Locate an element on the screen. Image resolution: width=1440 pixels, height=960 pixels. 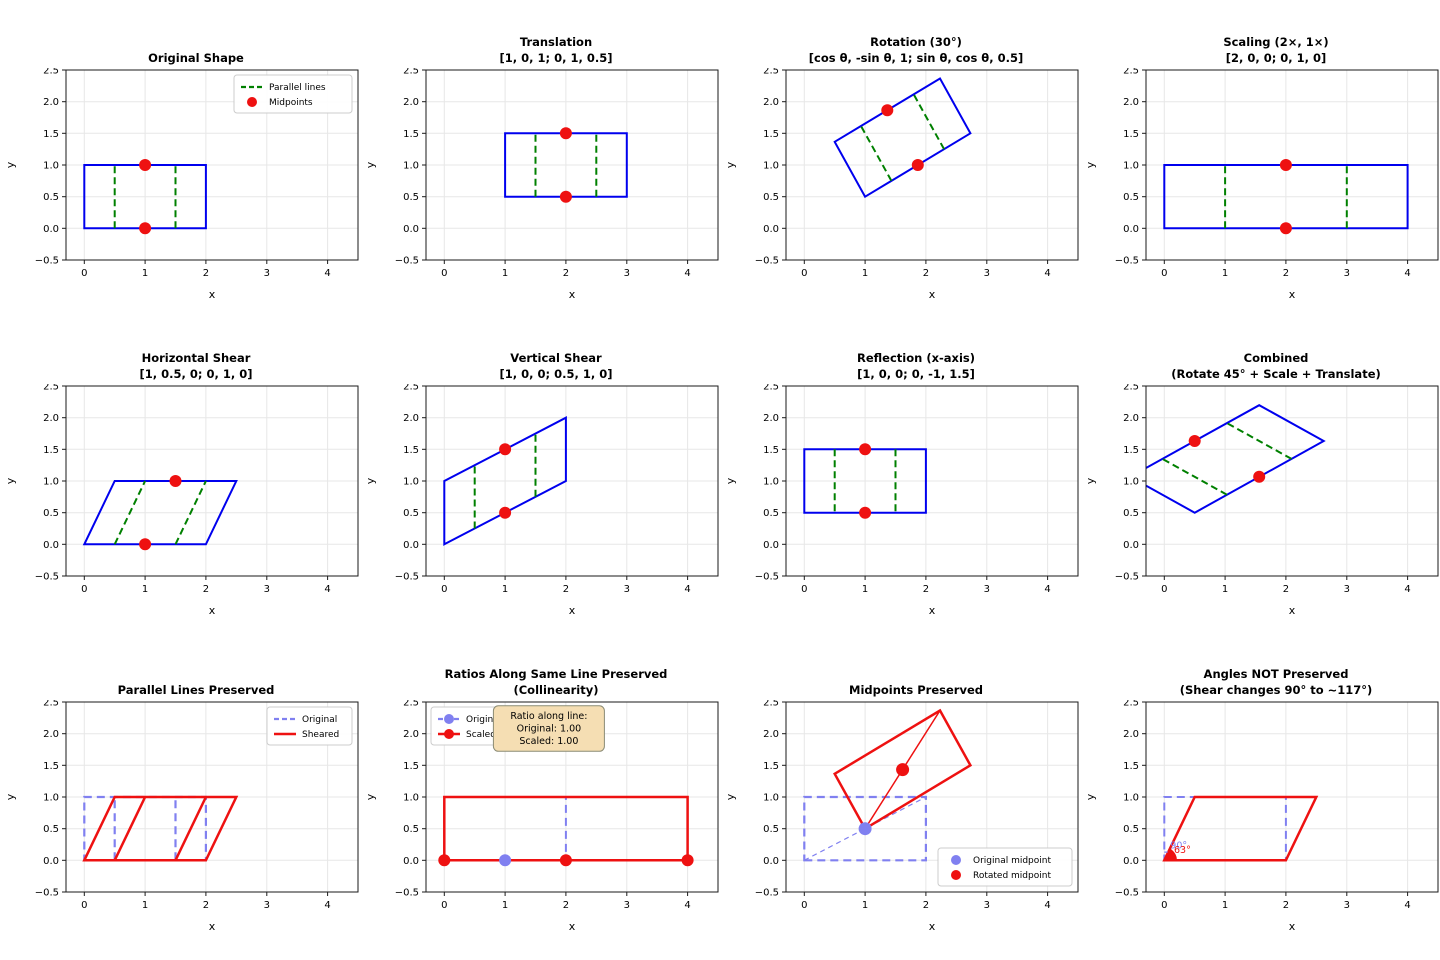
legend: Parallel lines Midpoints is located at coordinates (293, 94).